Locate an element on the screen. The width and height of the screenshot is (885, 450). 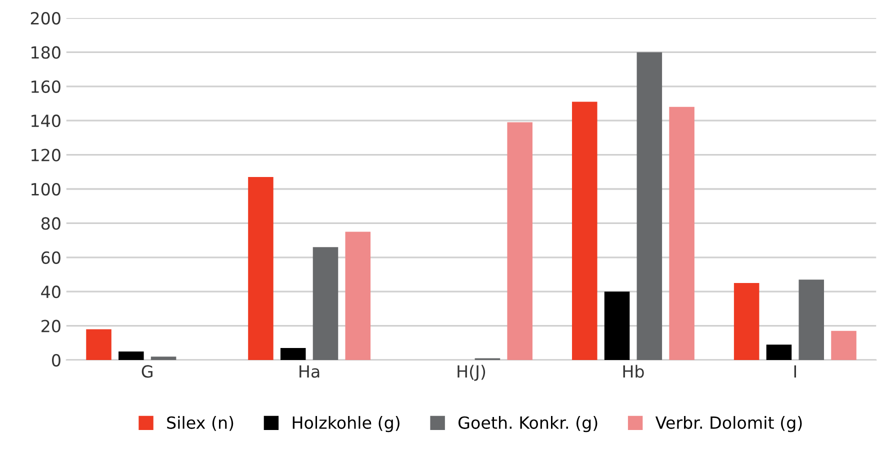
y-tick-label: 160 is located at coordinates (46, 86).